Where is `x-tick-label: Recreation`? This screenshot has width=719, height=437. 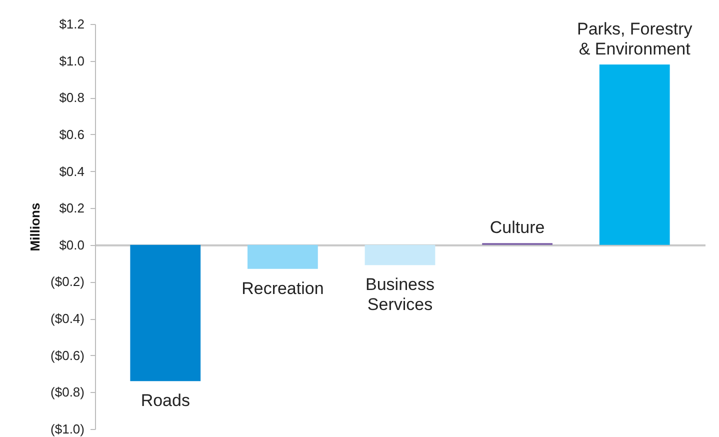
x-tick-label: Recreation is located at coordinates (283, 288).